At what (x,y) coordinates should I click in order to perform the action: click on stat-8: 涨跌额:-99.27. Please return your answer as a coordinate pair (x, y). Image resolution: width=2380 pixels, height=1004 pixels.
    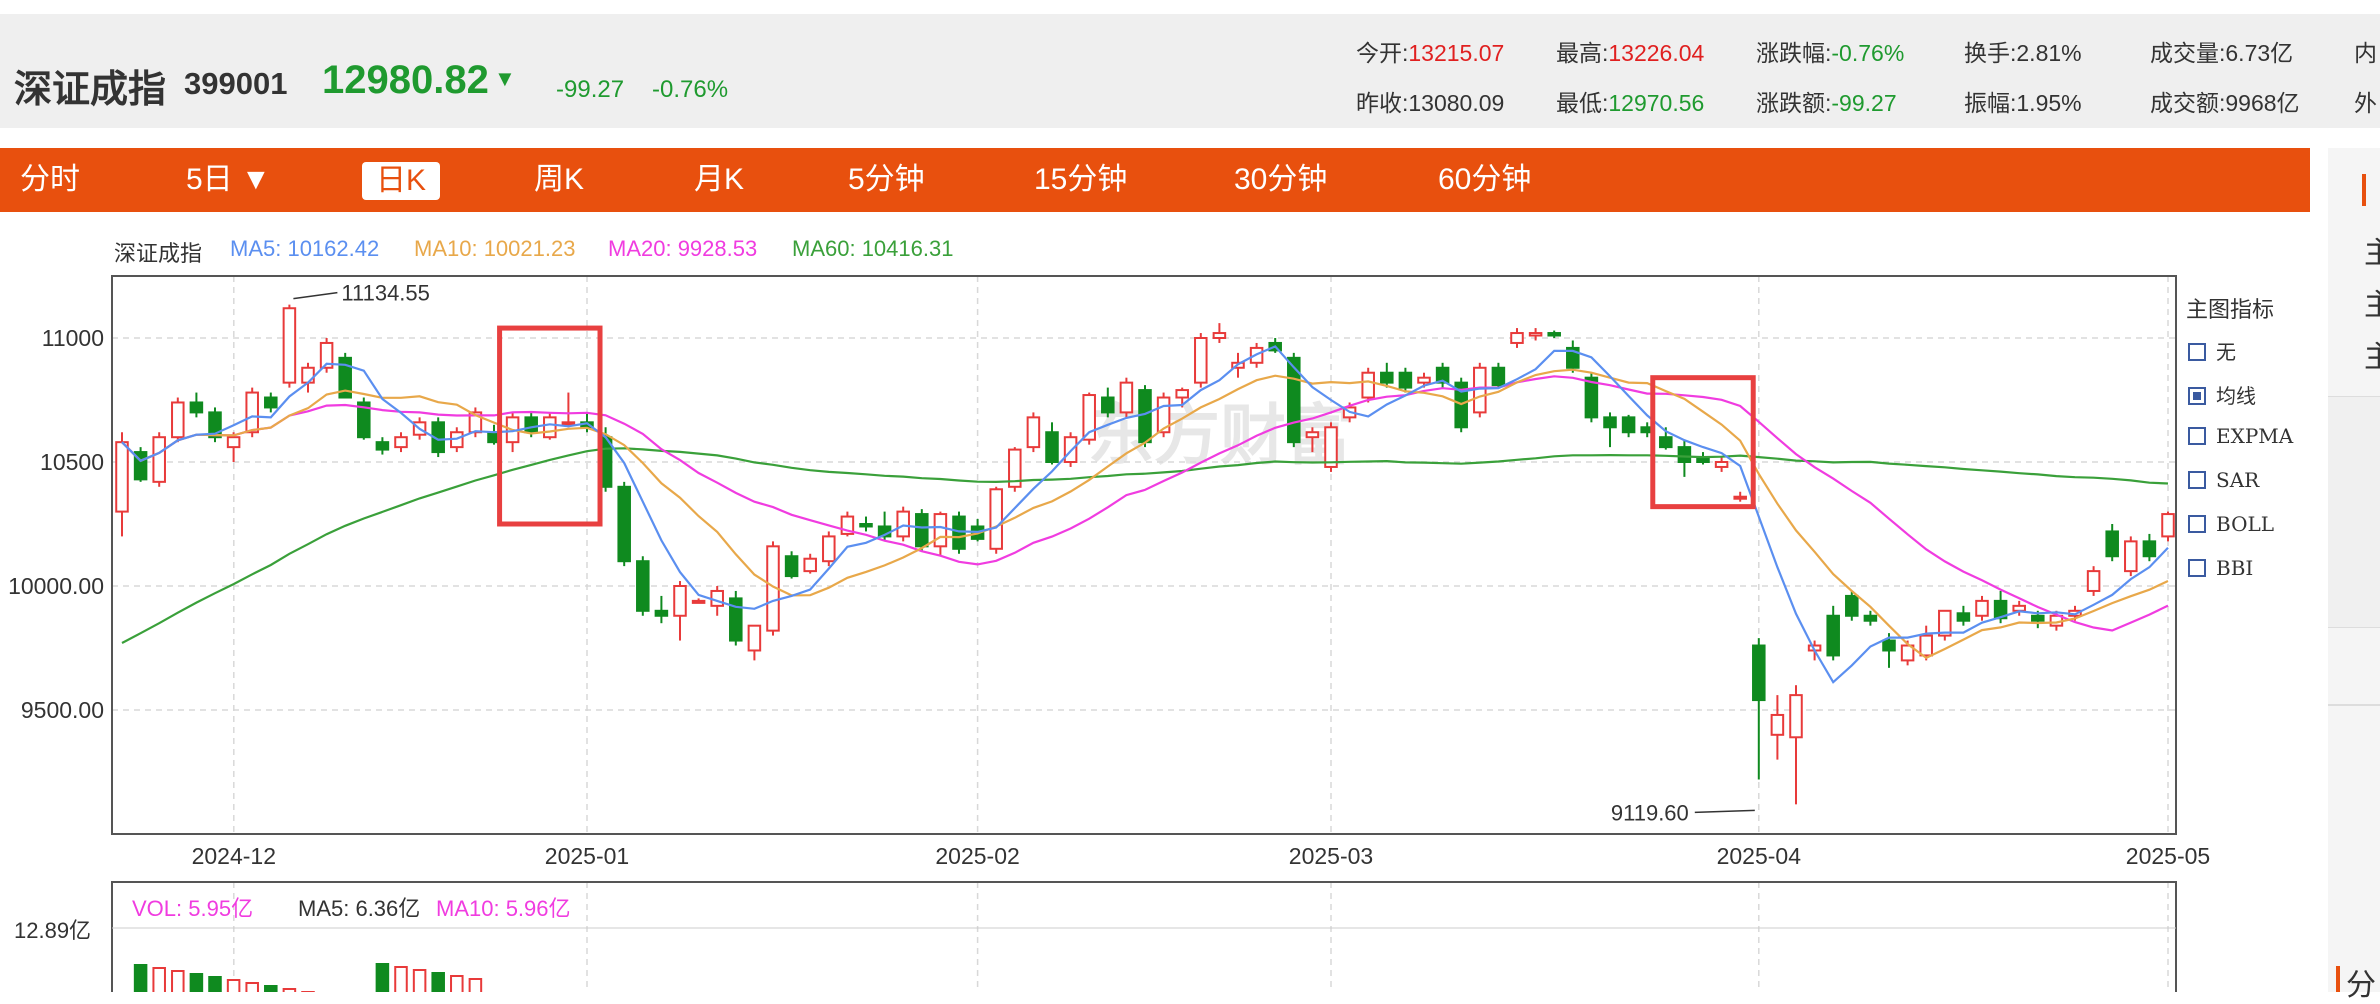
    Looking at the image, I should click on (1826, 101).